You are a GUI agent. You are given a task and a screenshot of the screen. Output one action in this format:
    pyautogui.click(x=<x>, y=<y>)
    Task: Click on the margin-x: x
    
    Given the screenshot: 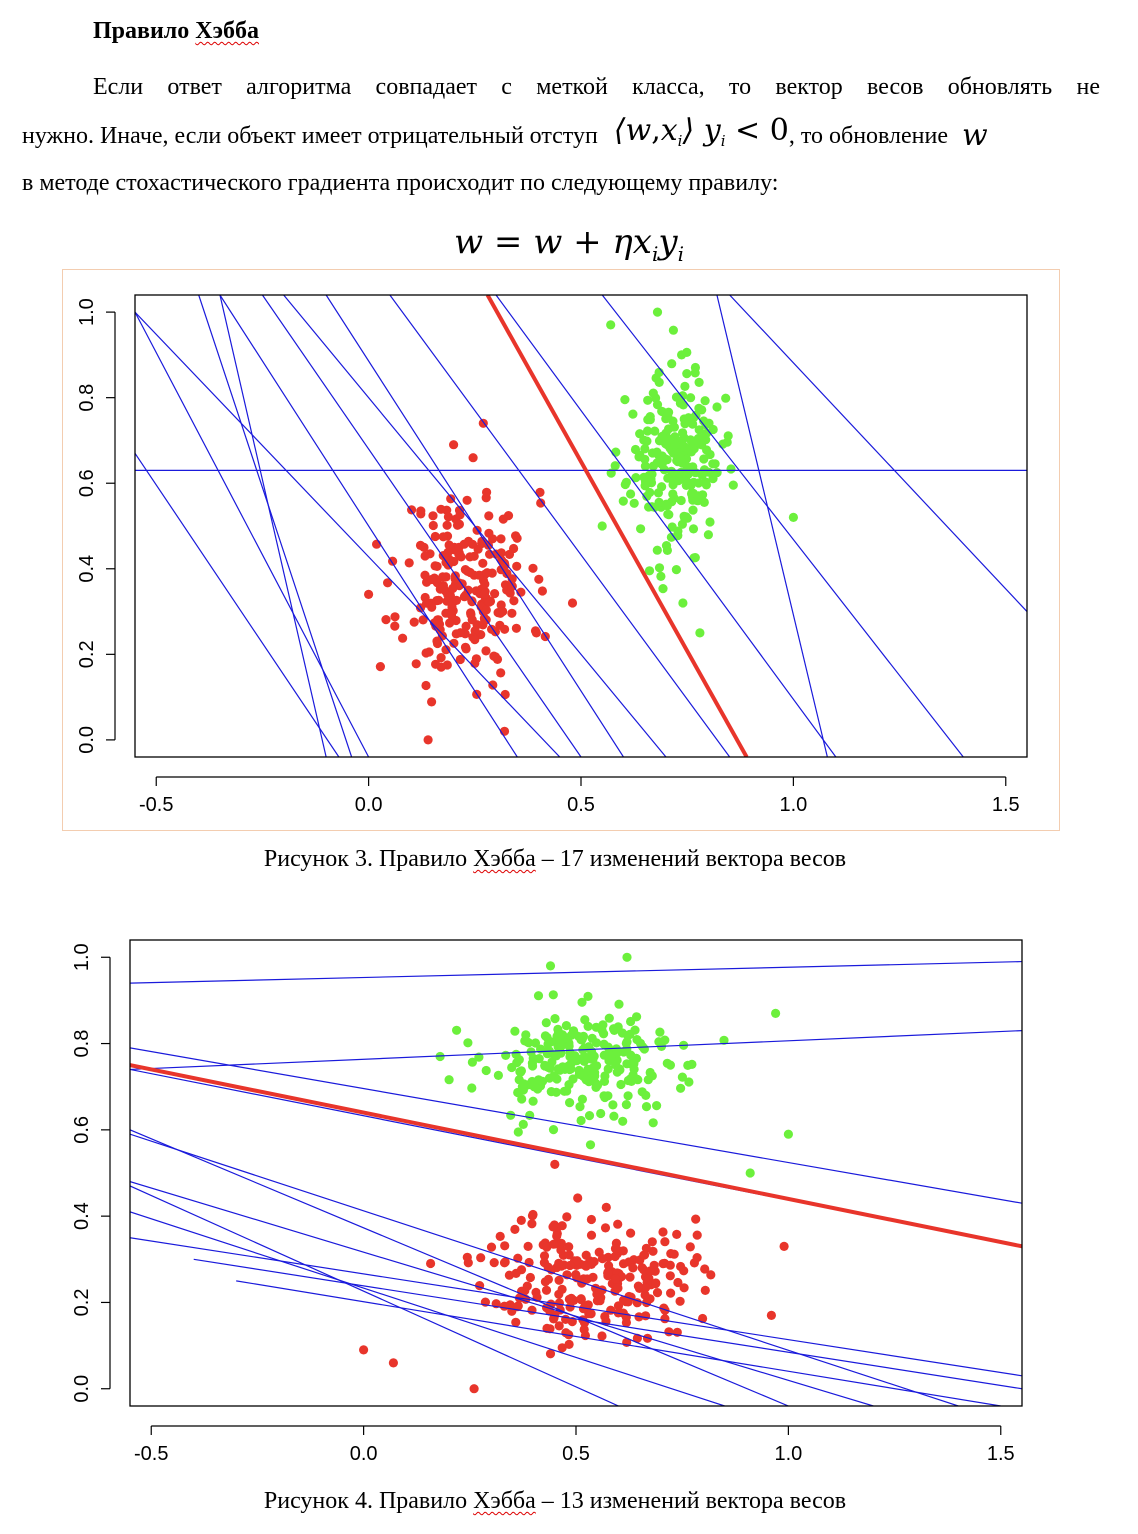 What is the action you would take?
    pyautogui.click(x=669, y=130)
    